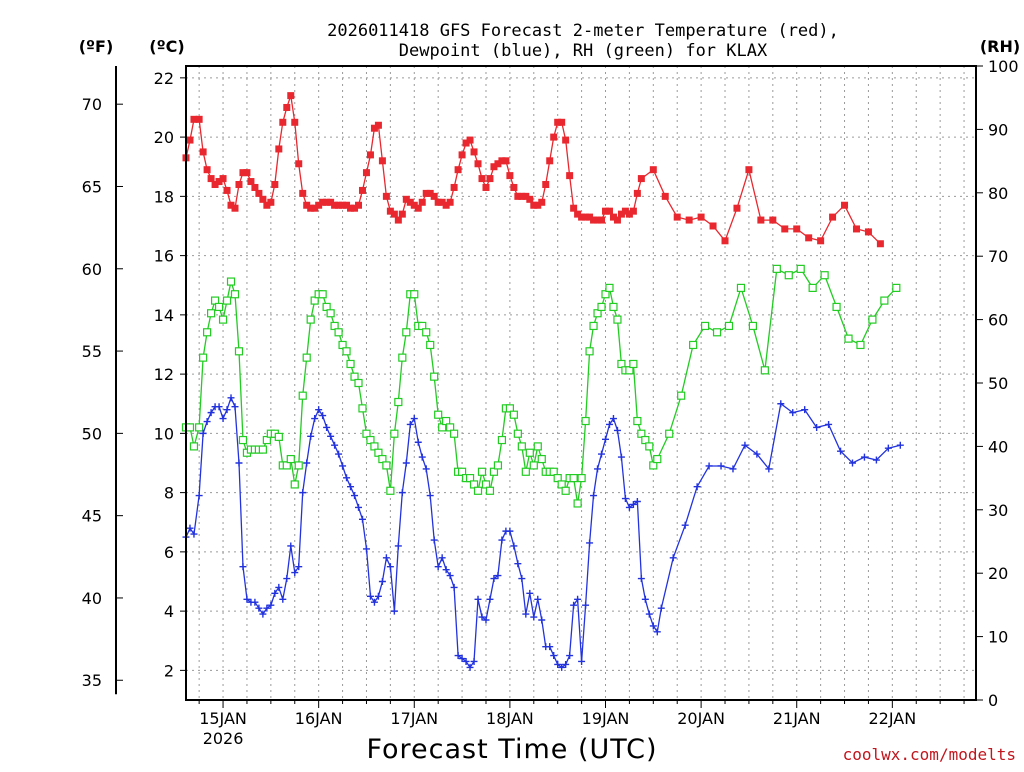 The height and width of the screenshot is (772, 1024). Describe the element at coordinates (510, 718) in the screenshot. I see `x-tick-label: 18JAN` at that location.